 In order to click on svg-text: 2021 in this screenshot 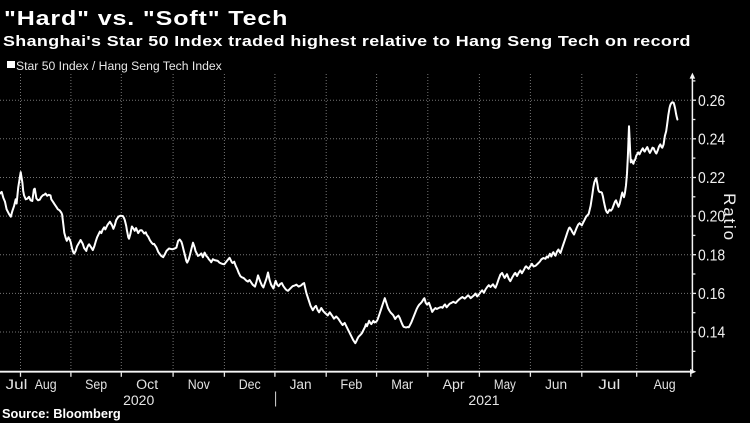, I will do `click(483, 400)`.